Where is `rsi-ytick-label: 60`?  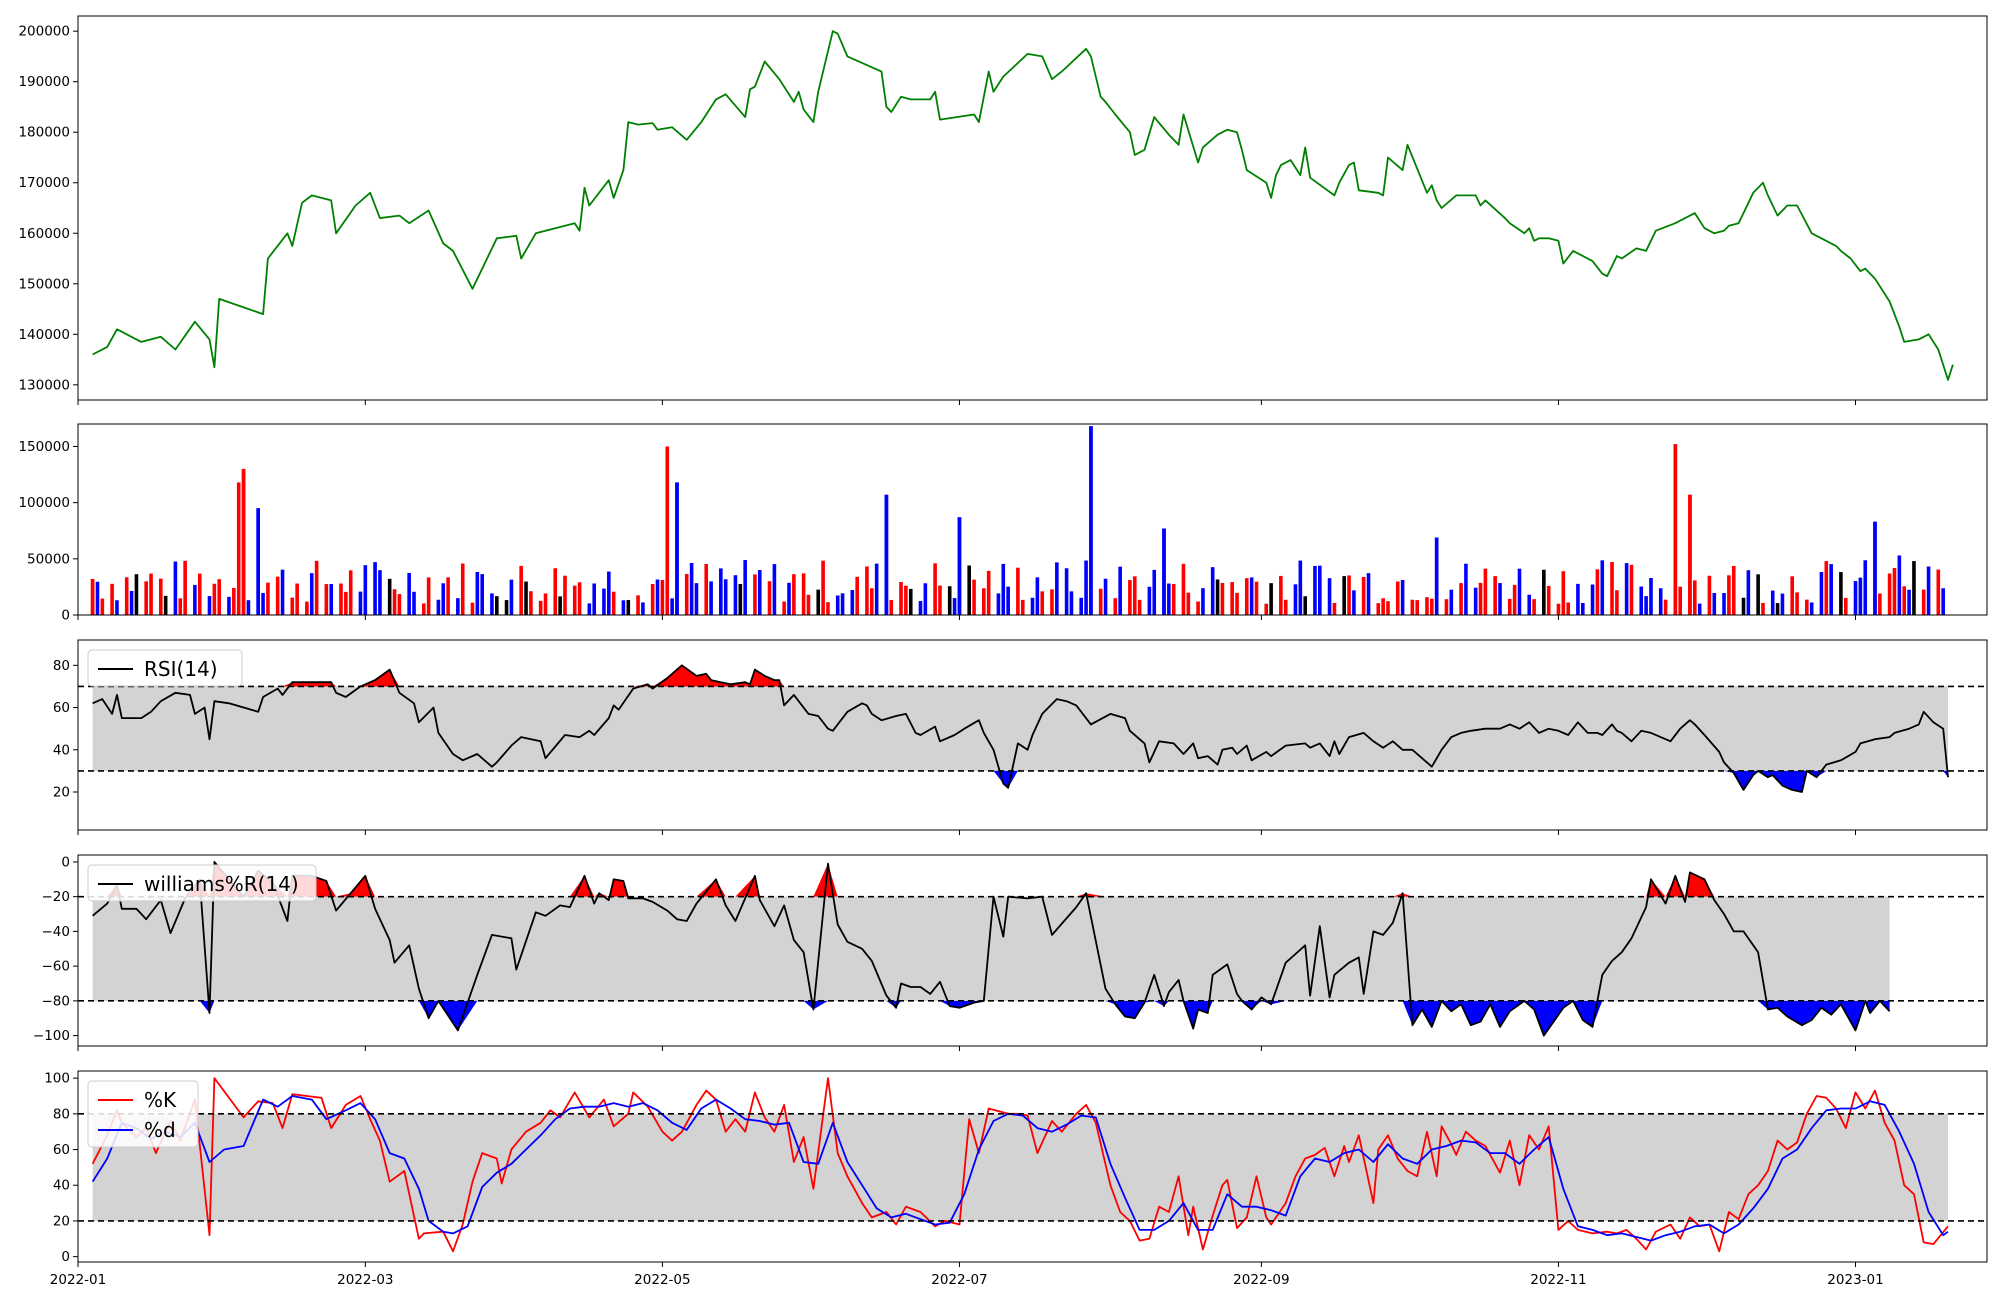 rsi-ytick-label: 60 is located at coordinates (61, 708).